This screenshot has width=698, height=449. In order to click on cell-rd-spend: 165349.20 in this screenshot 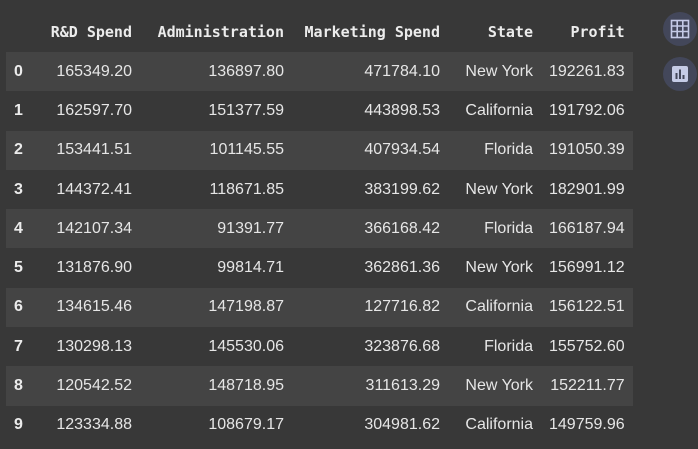, I will do `click(94, 71)`.